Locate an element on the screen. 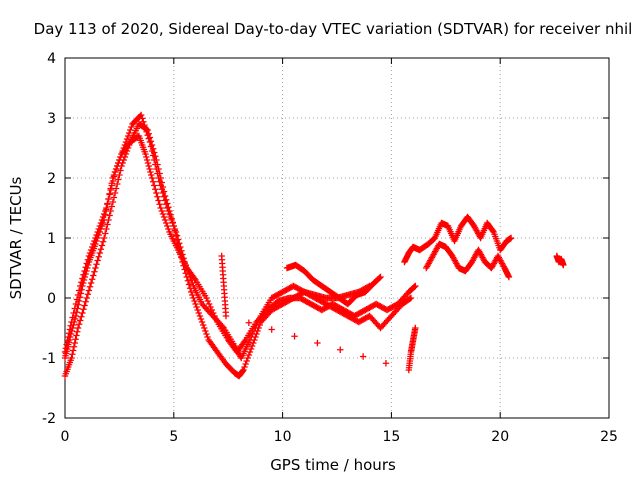  x-tick-label: 10 is located at coordinates (283, 437).